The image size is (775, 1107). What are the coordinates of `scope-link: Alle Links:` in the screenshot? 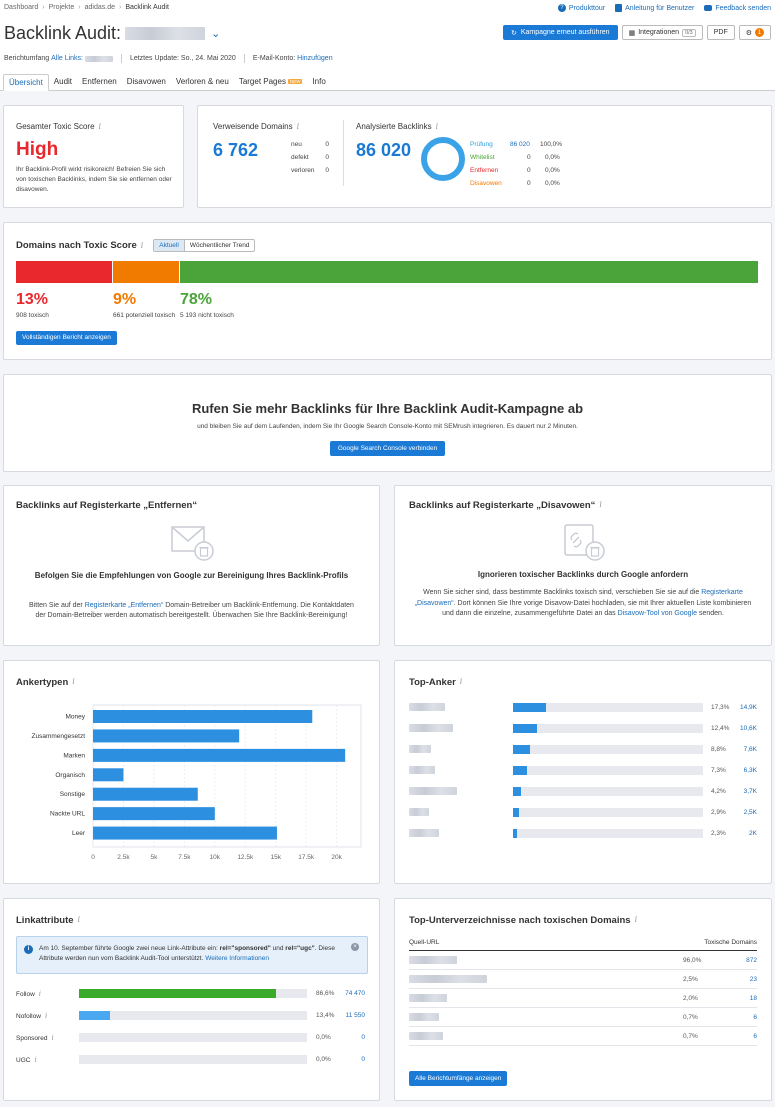 It's located at (67, 58).